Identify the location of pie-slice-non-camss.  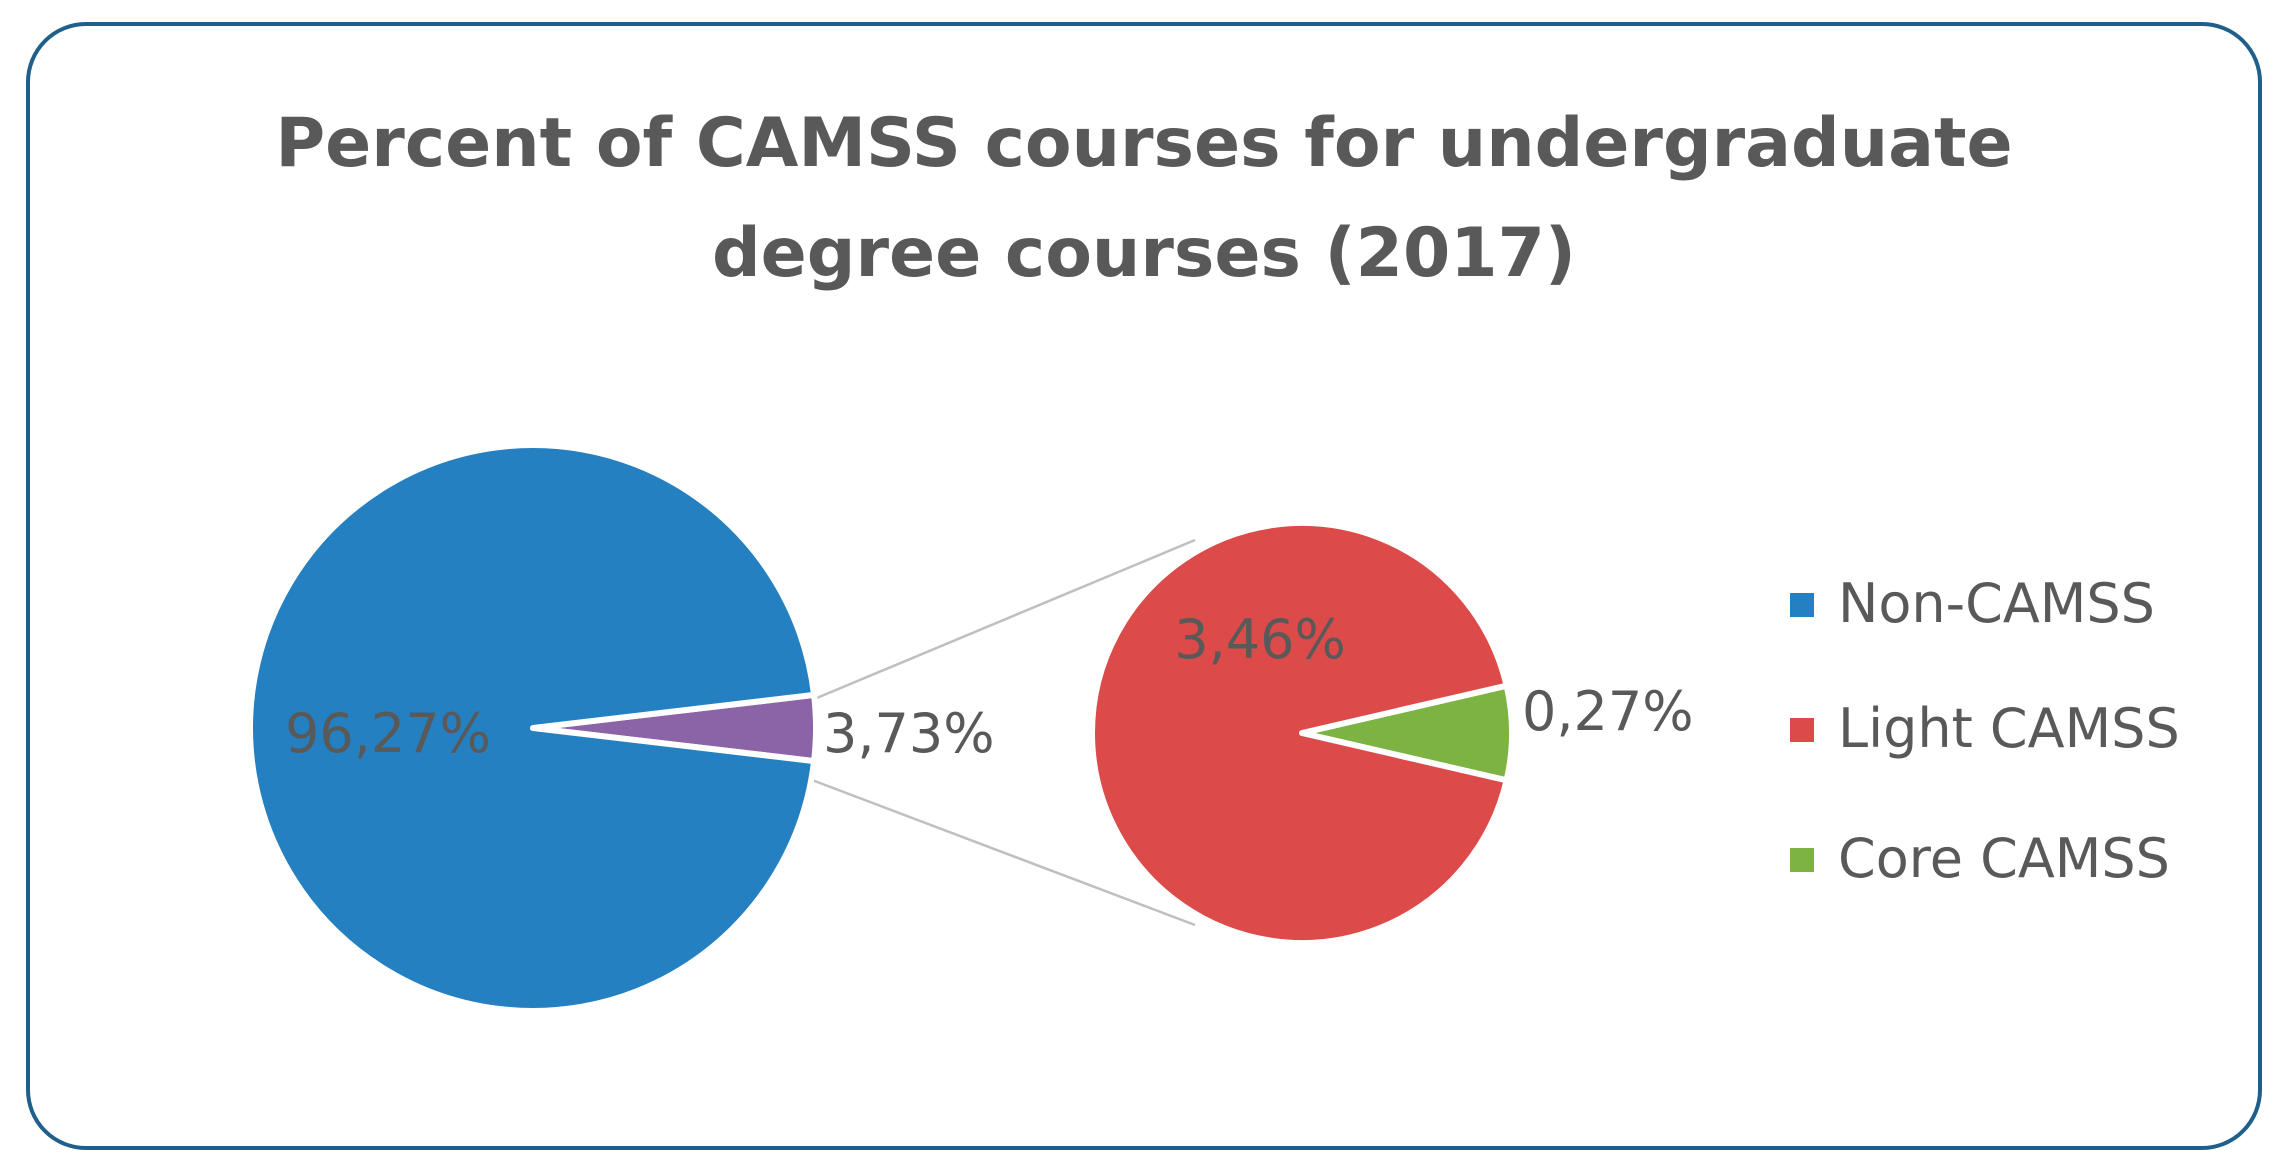
(532, 728).